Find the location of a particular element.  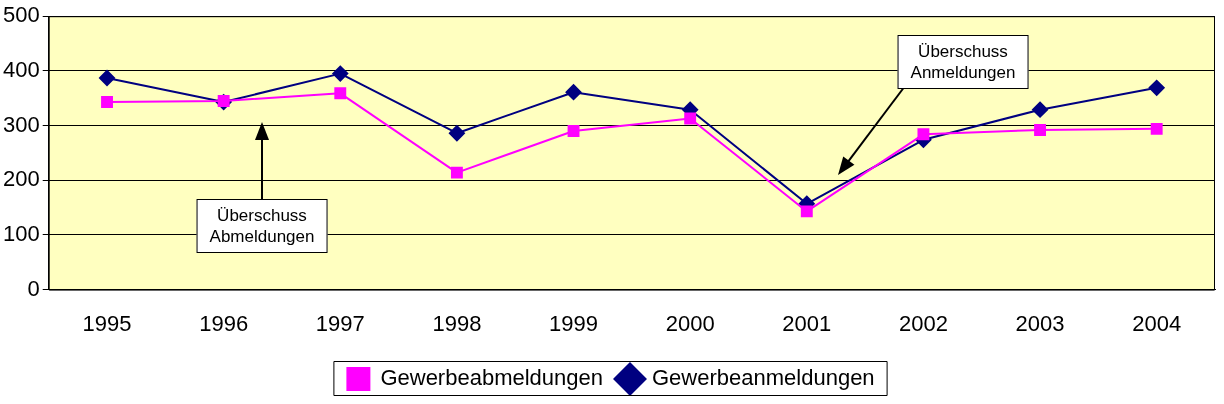

y-tick-label: 300 is located at coordinates (21, 124).